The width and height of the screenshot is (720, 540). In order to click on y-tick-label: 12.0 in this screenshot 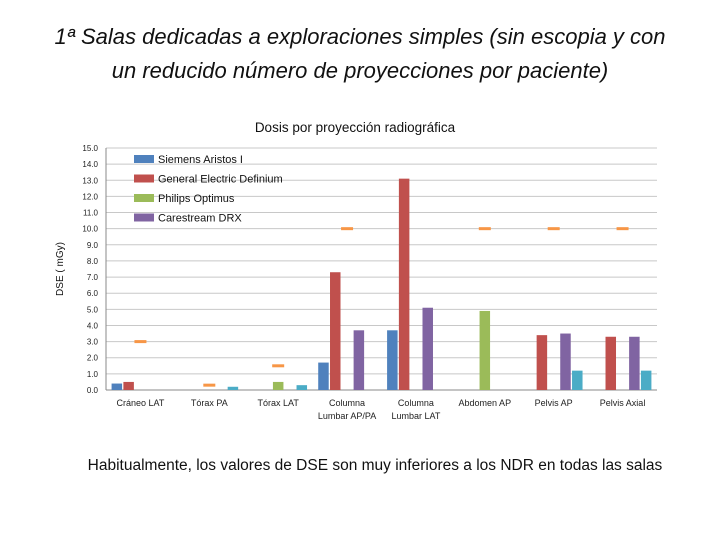, I will do `click(90, 196)`.